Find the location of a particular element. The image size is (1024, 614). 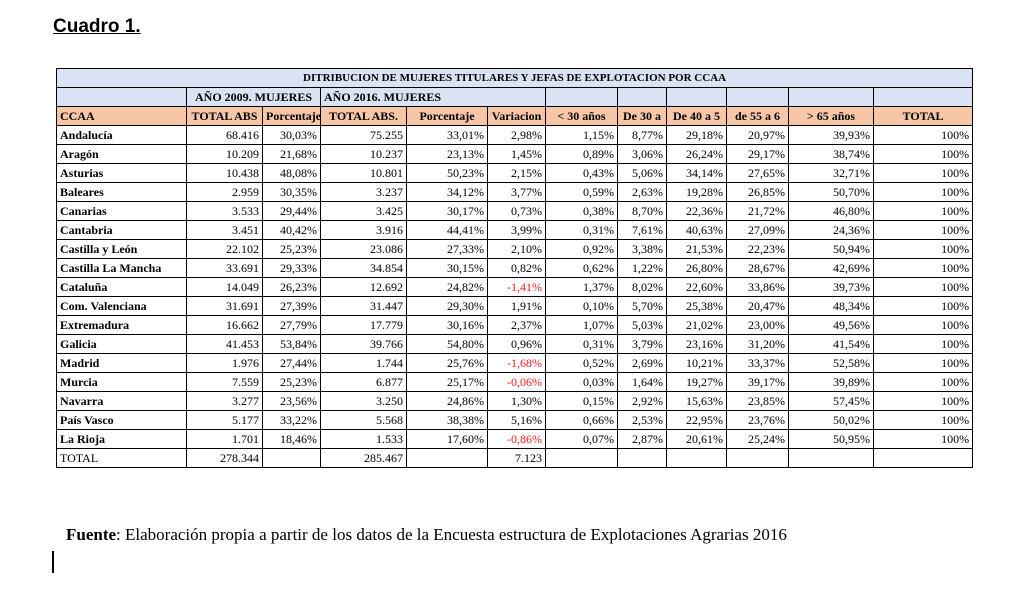

table-cell: 27,33% is located at coordinates (447, 249).